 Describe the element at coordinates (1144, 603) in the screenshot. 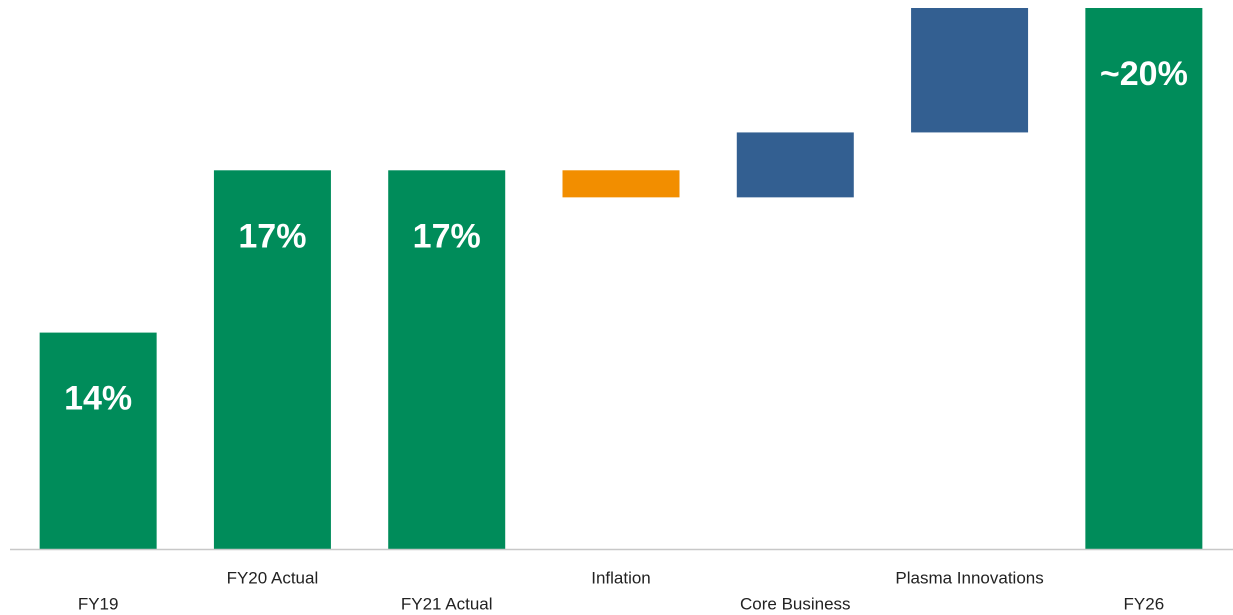

I see `x-tick-label: FY26` at that location.